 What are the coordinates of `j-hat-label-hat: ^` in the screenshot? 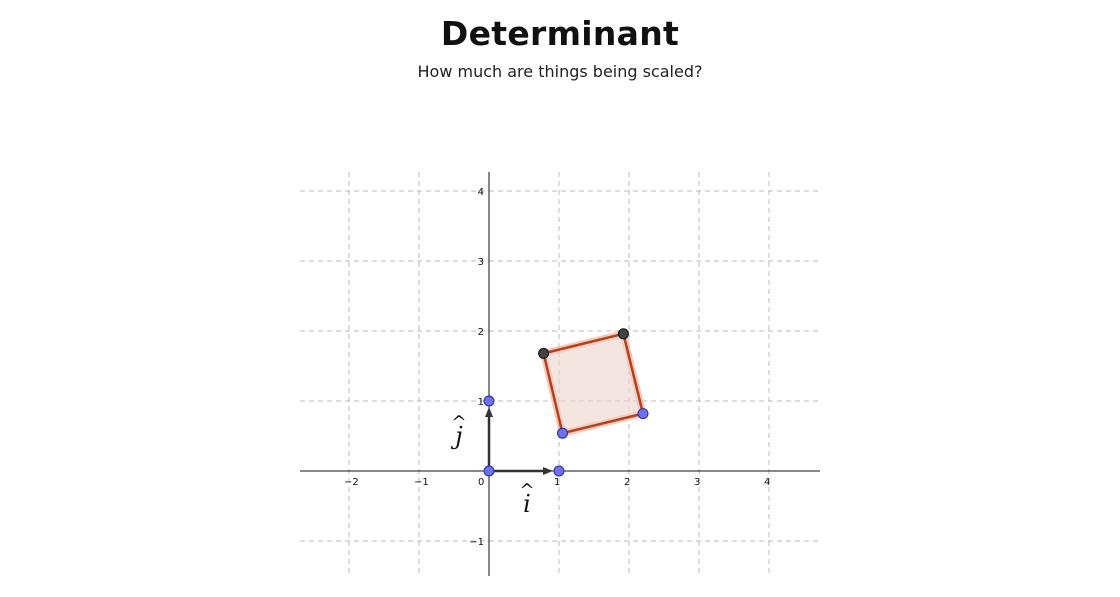 It's located at (458, 422).